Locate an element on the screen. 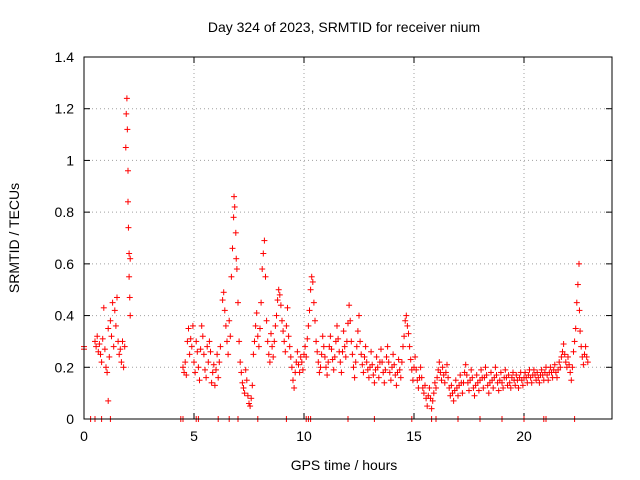 This screenshot has height=480, width=640. y-tick-label: 0 is located at coordinates (70, 419).